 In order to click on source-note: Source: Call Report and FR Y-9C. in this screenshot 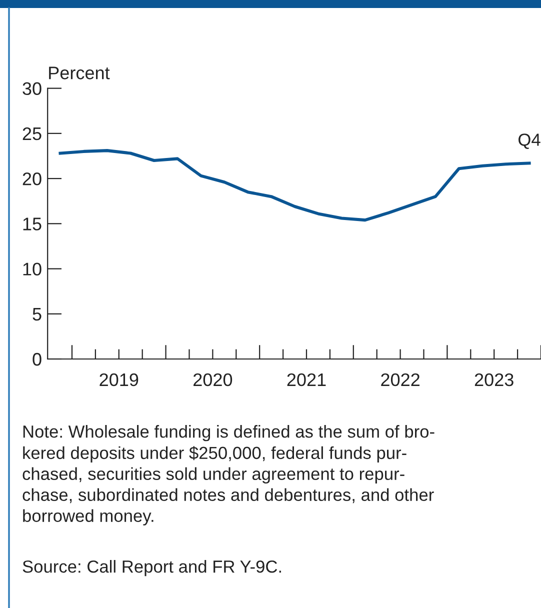, I will do `click(151, 568)`.